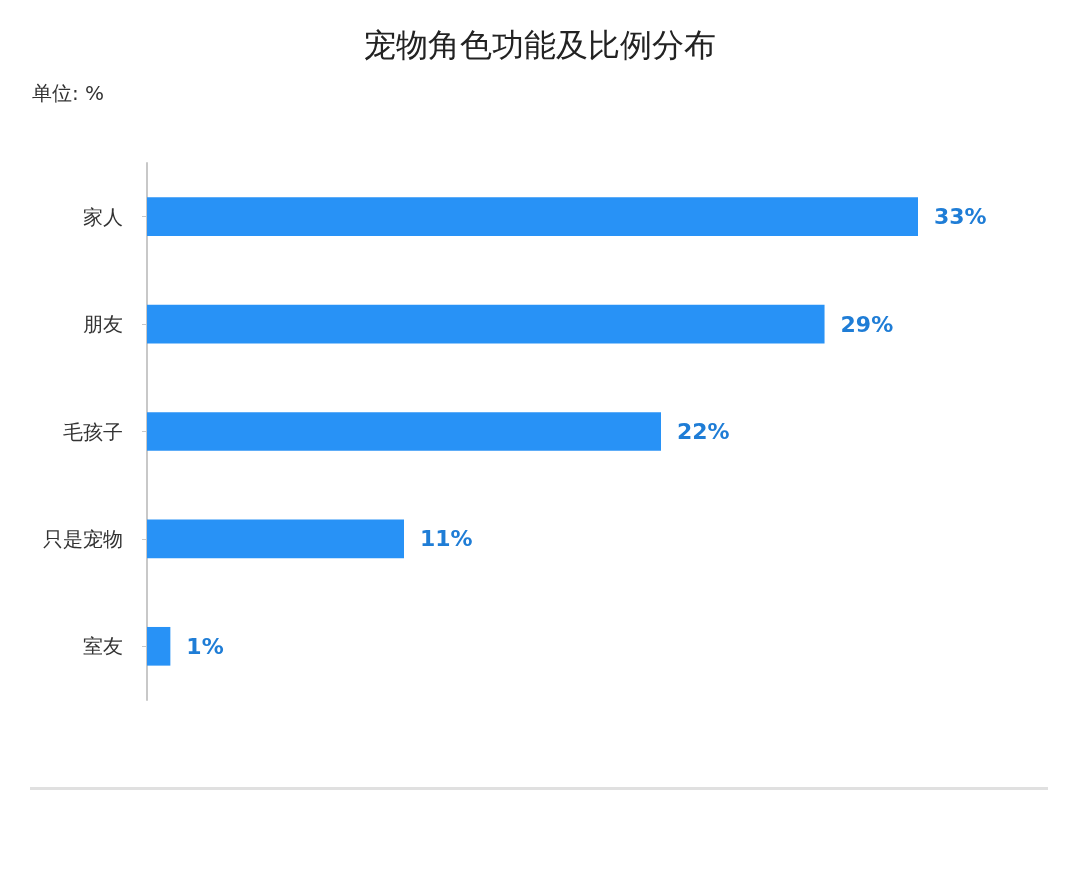 Image resolution: width=1080 pixels, height=888 pixels. What do you see at coordinates (103, 216) in the screenshot?
I see `y-tick-label: 家人` at bounding box center [103, 216].